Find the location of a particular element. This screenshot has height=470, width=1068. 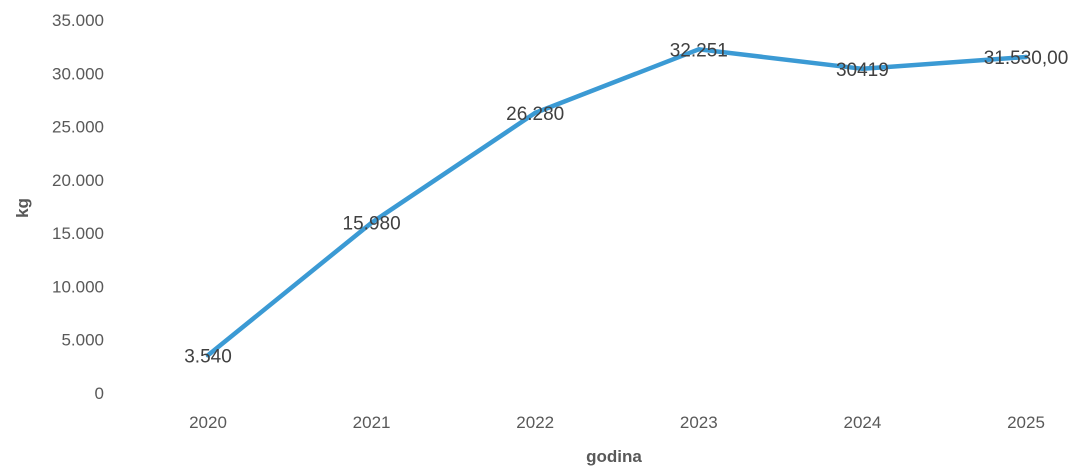

data-label: 15.980 is located at coordinates (372, 224).